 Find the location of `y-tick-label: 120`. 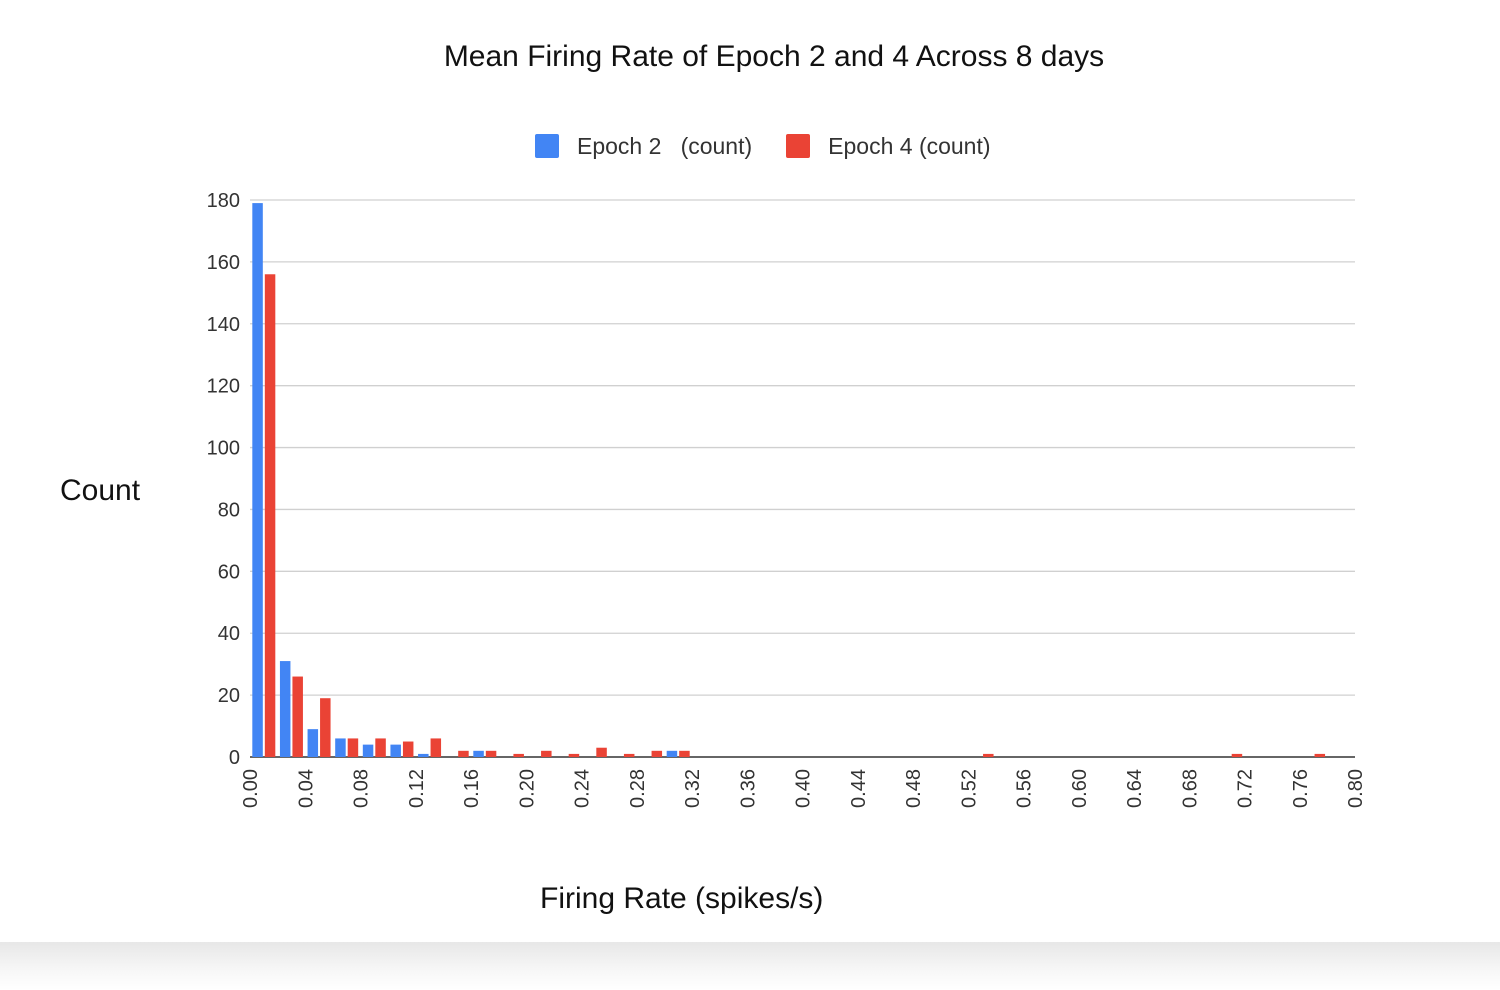

y-tick-label: 120 is located at coordinates (223, 387).